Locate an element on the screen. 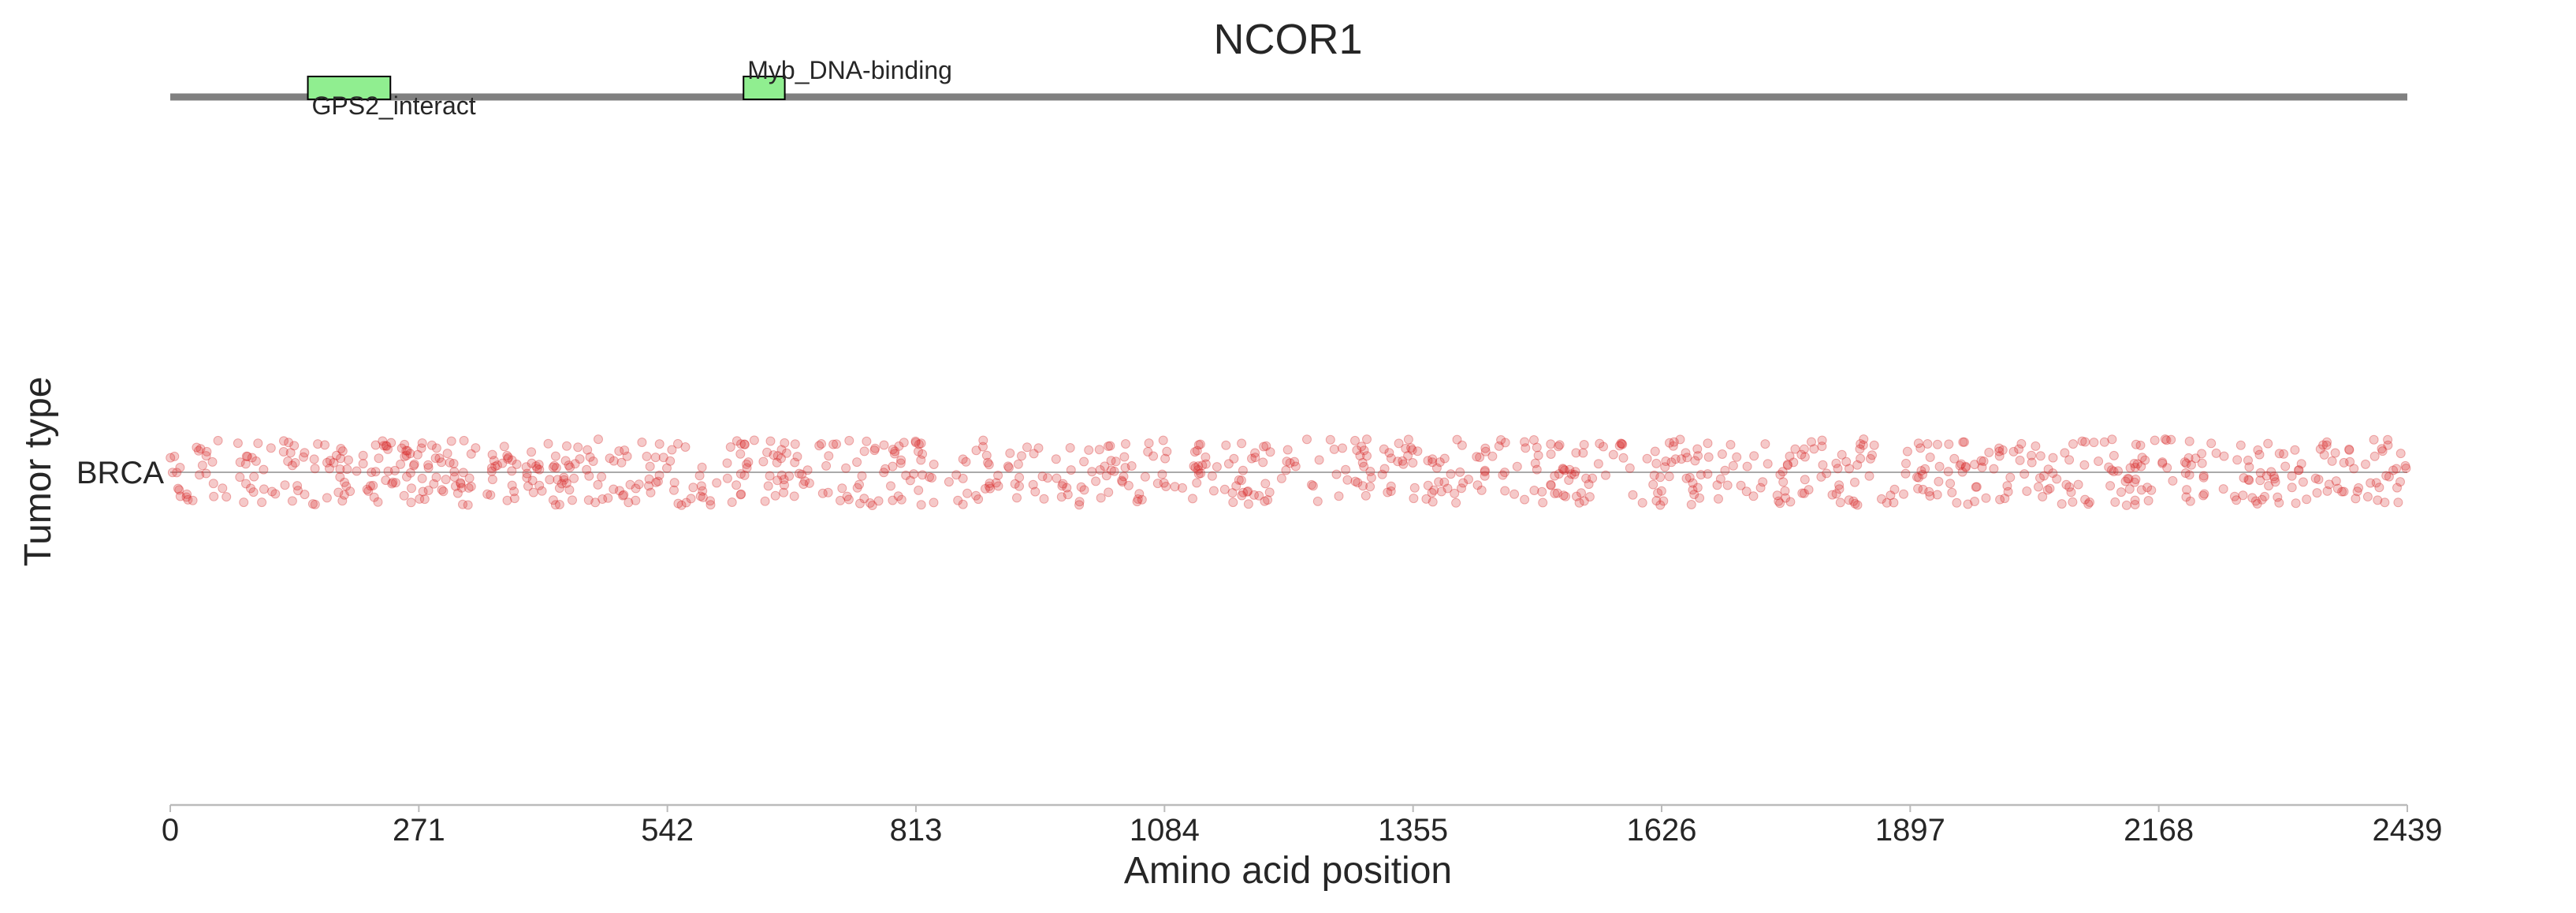  x-tick-label-0: 0 is located at coordinates (170, 831).